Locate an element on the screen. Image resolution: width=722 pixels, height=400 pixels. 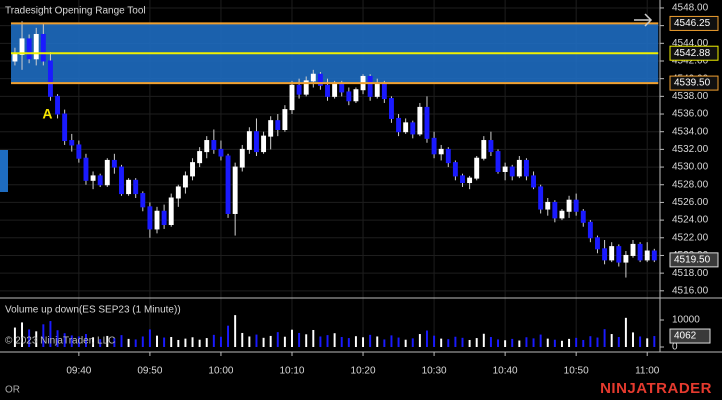
x-tick-label: 09:50 is located at coordinates (149, 371).